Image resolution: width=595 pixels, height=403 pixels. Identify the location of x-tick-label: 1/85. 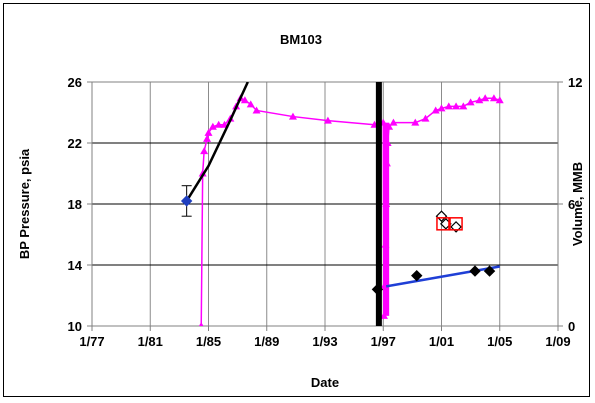
(208, 341).